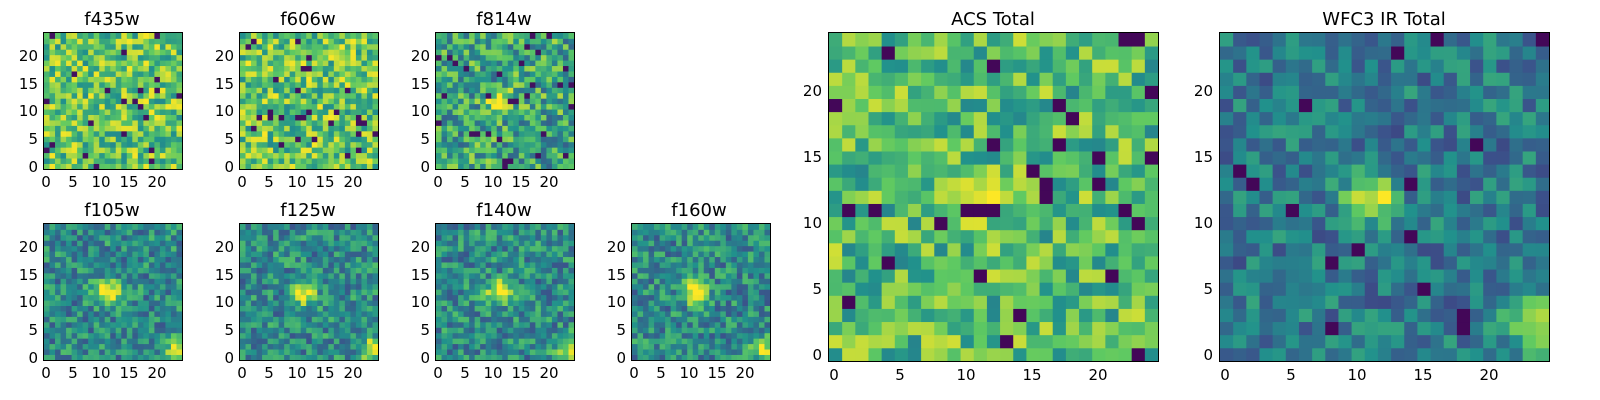 The image size is (1600, 400). Describe the element at coordinates (101, 100) in the screenshot. I see `panel-f435w: f435w 0 5 10 15 20 0 5 10 15 20` at that location.